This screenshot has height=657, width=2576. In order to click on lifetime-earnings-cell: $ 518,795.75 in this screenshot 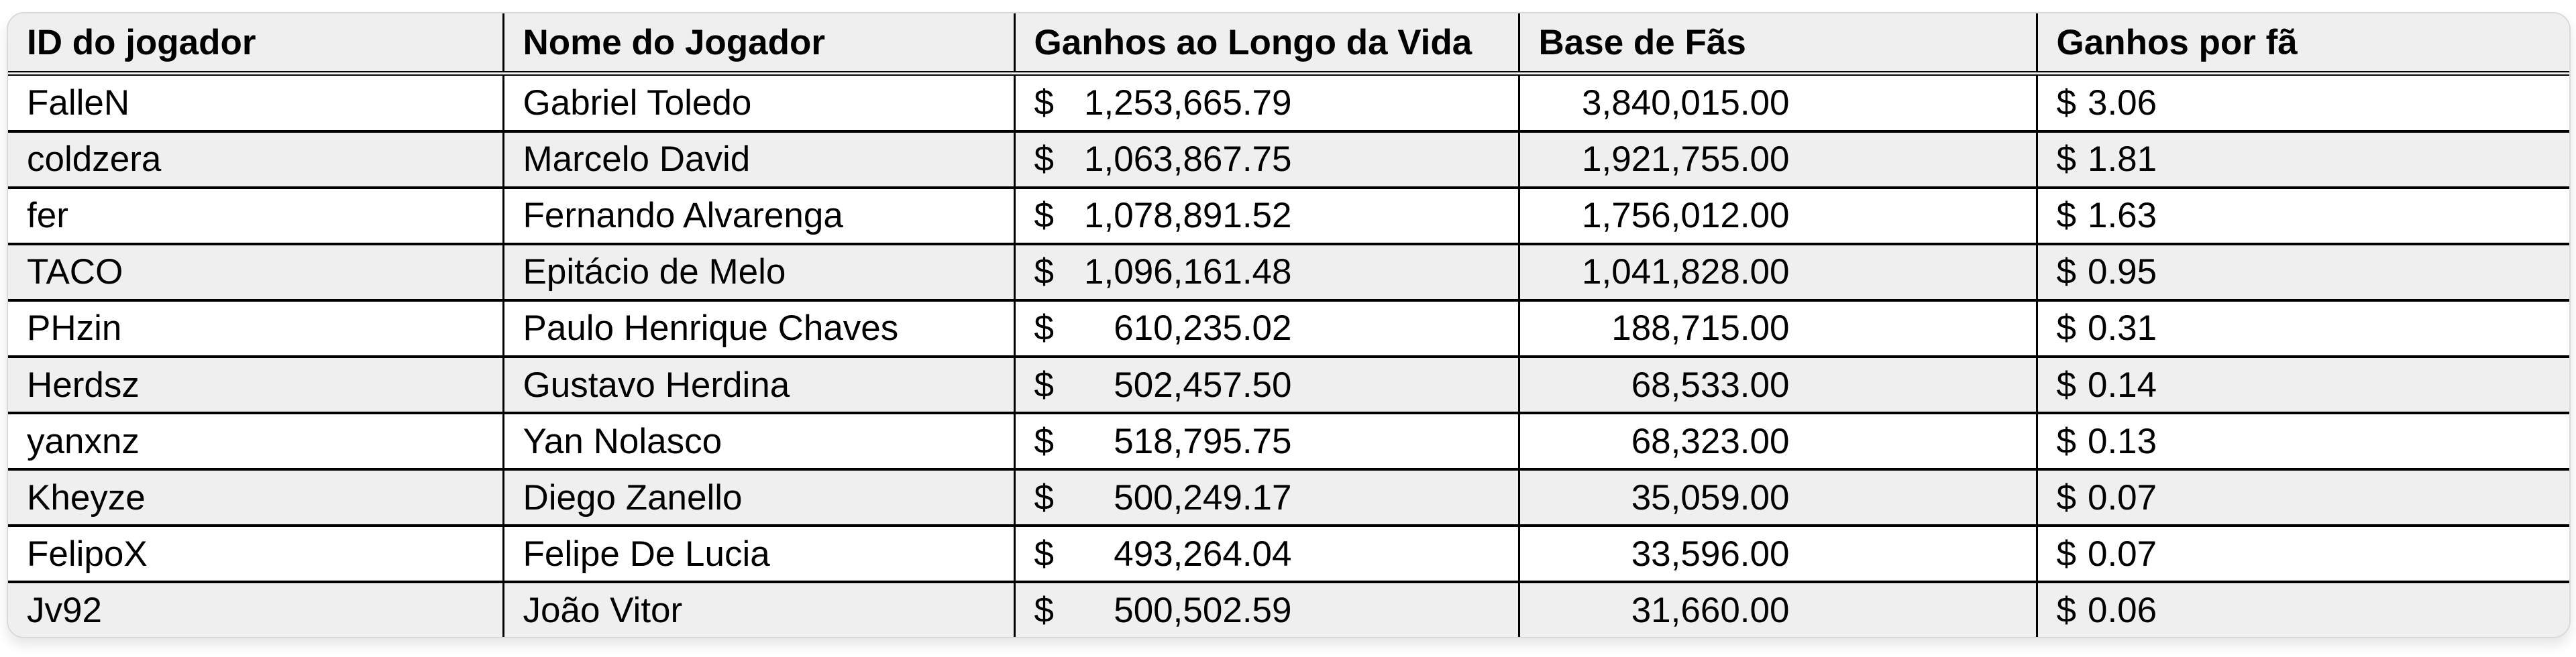, I will do `click(1267, 441)`.